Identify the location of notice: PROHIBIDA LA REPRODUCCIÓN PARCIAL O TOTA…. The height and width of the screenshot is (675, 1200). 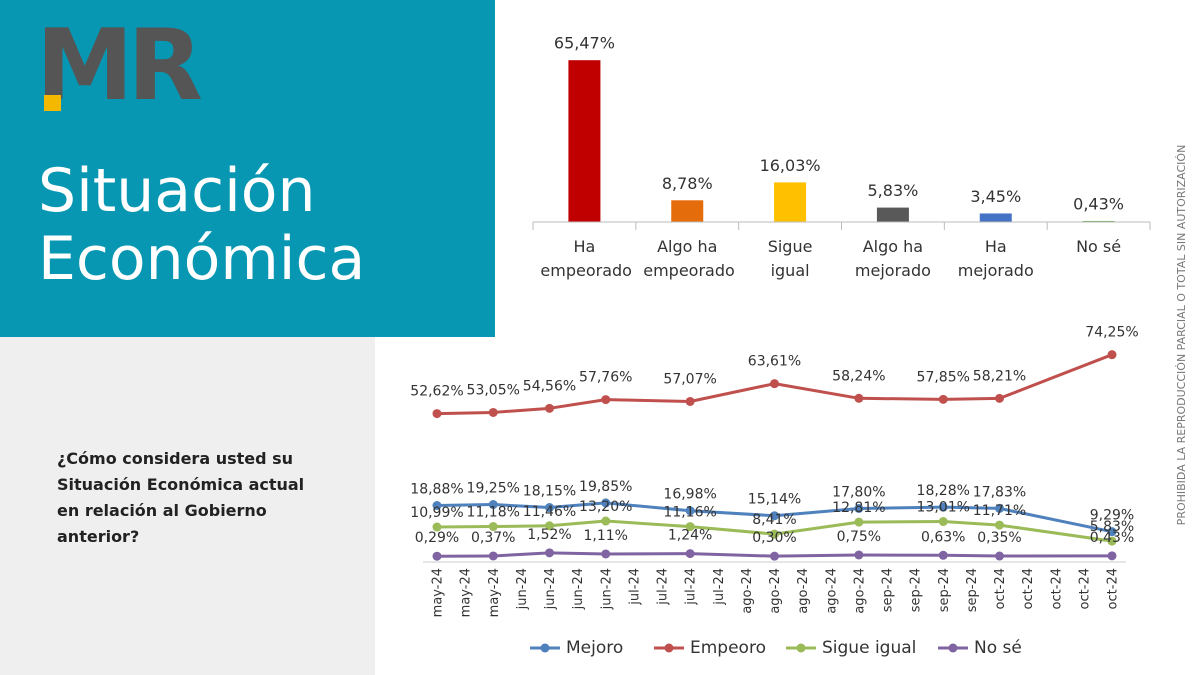
(1181, 335).